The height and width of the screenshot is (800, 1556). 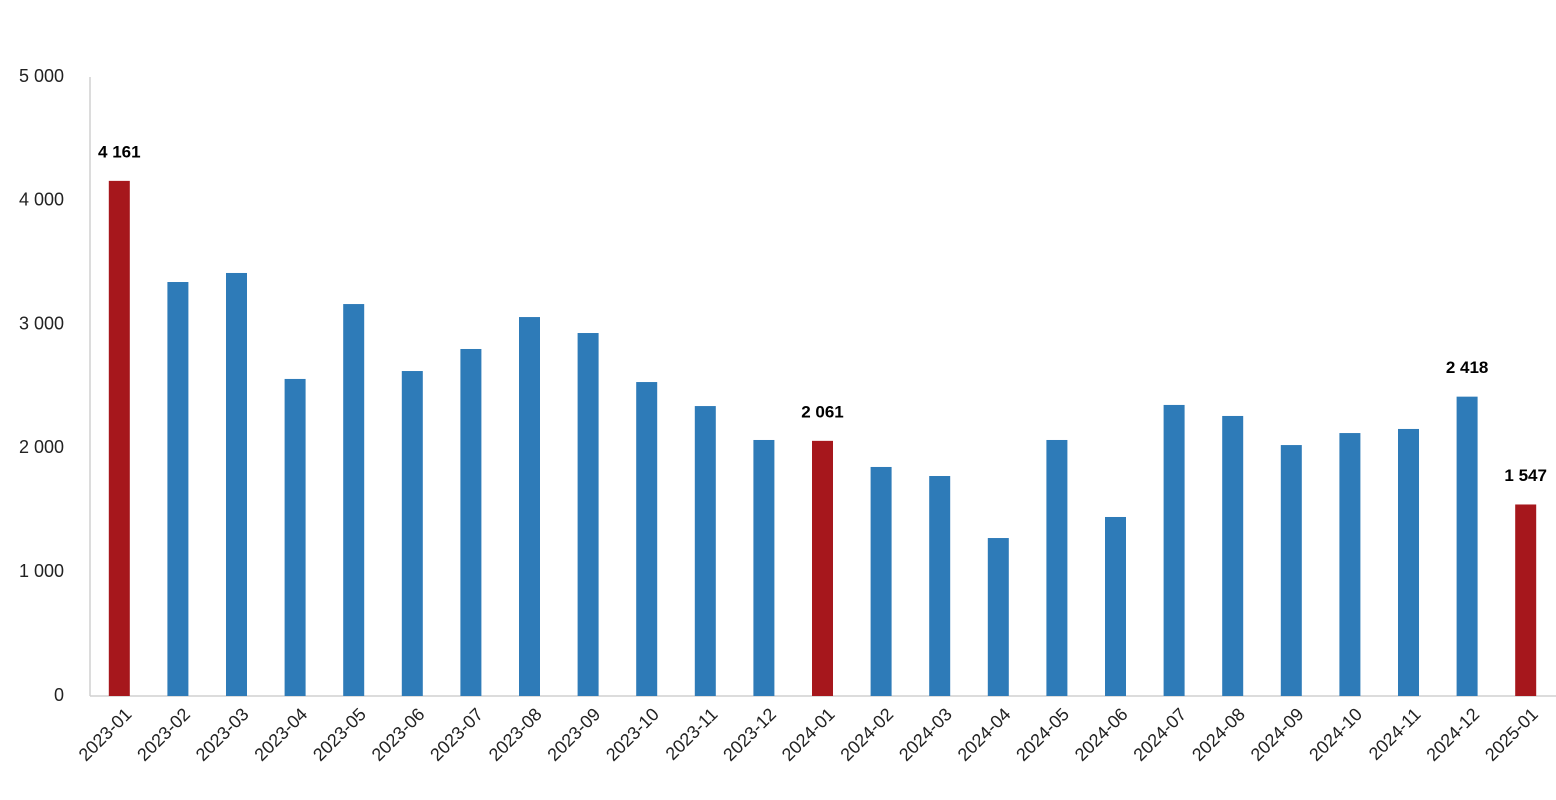 What do you see at coordinates (41, 571) in the screenshot?
I see `y-tick-label: 1 000` at bounding box center [41, 571].